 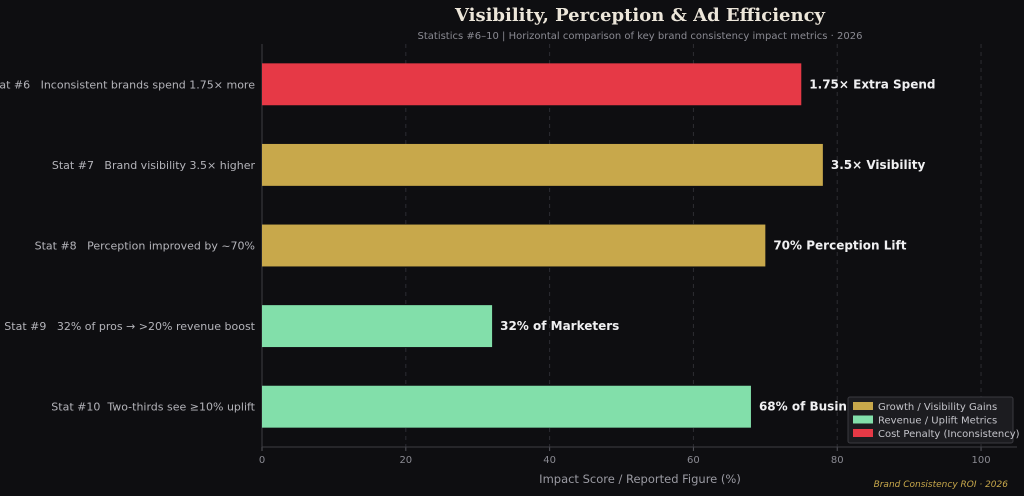 What do you see at coordinates (872, 84) in the screenshot?
I see `data-label-stat-6: 1.75× Extra Spend` at bounding box center [872, 84].